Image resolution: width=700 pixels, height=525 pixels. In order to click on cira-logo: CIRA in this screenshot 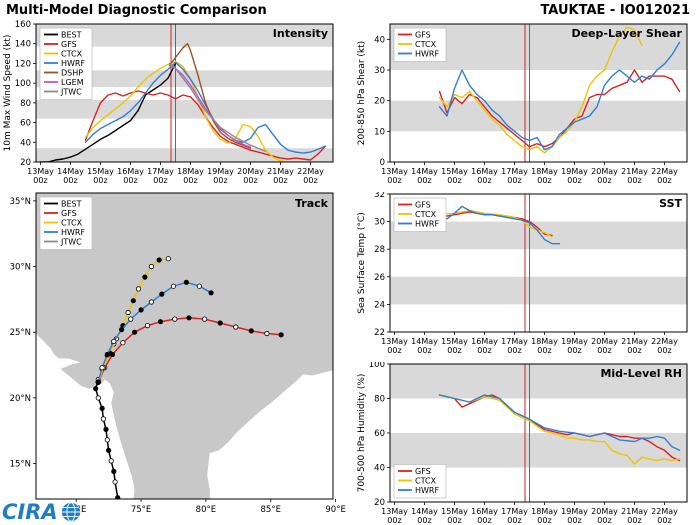, I will do `click(42, 512)`.